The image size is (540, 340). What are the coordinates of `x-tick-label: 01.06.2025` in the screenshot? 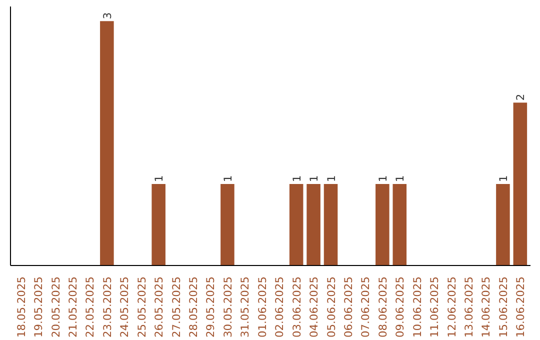 It's located at (262, 307).